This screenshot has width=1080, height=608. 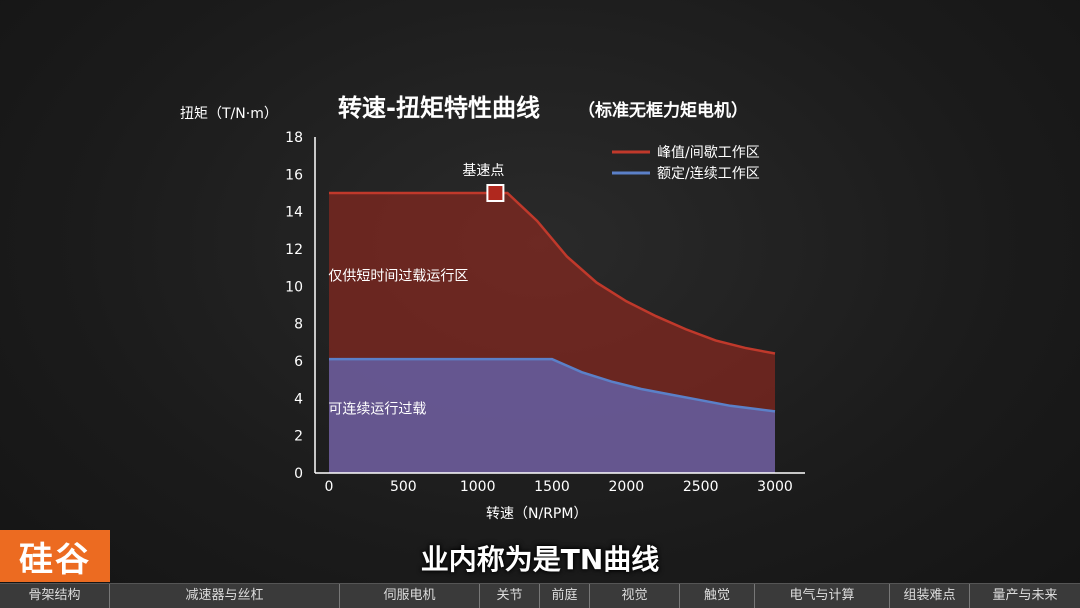 What do you see at coordinates (483, 170) in the screenshot?
I see `base-point-label: 基速点` at bounding box center [483, 170].